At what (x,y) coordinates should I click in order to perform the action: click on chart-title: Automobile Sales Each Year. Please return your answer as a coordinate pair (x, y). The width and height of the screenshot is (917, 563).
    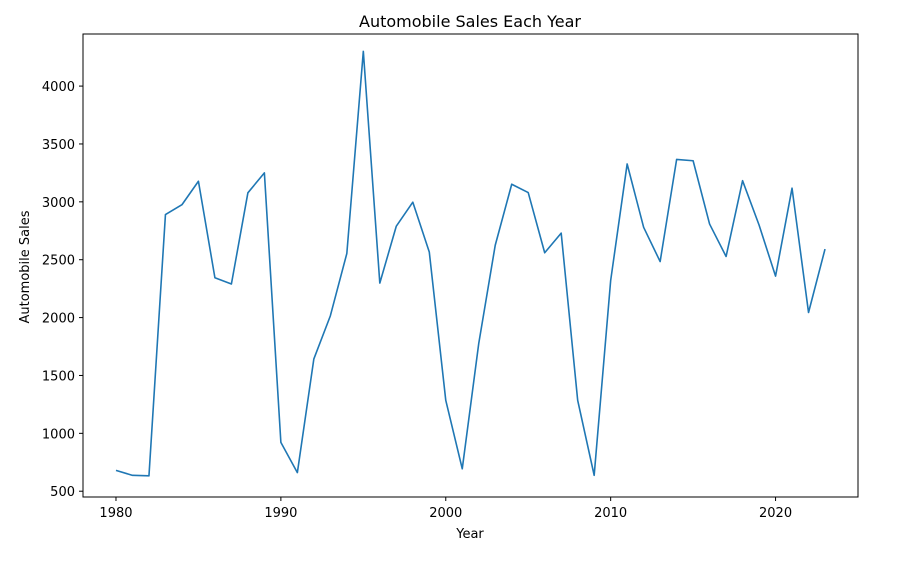
    Looking at the image, I should click on (470, 21).